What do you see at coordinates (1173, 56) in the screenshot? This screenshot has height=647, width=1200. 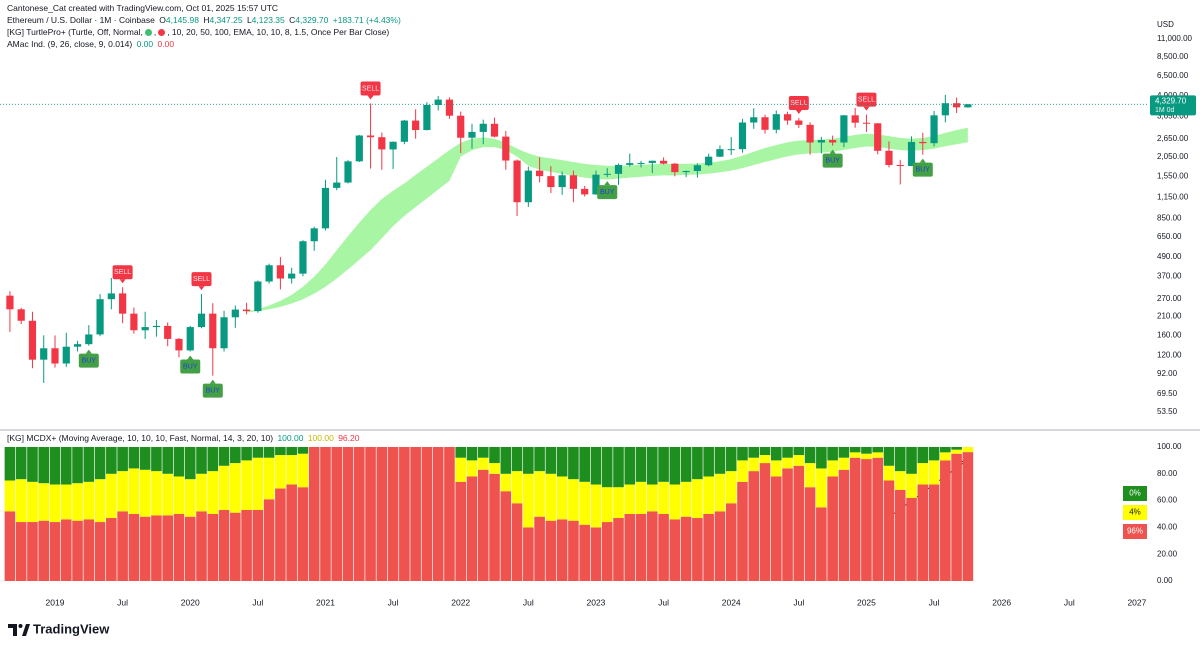 I see `y-tick-label: 8,500.00` at bounding box center [1173, 56].